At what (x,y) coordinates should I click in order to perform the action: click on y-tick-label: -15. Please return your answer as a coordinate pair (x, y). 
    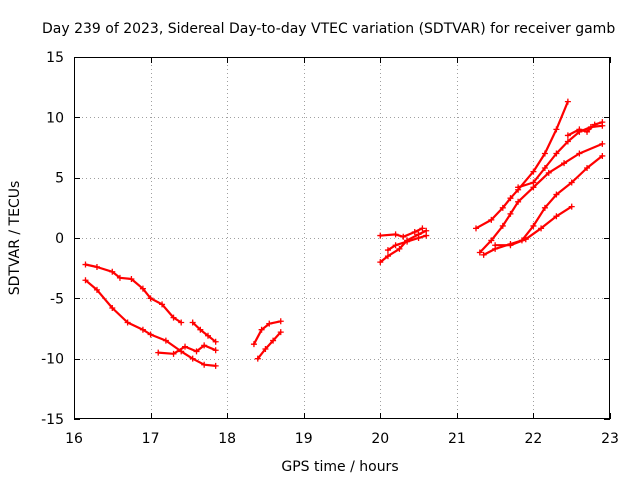
    Looking at the image, I should click on (52, 420).